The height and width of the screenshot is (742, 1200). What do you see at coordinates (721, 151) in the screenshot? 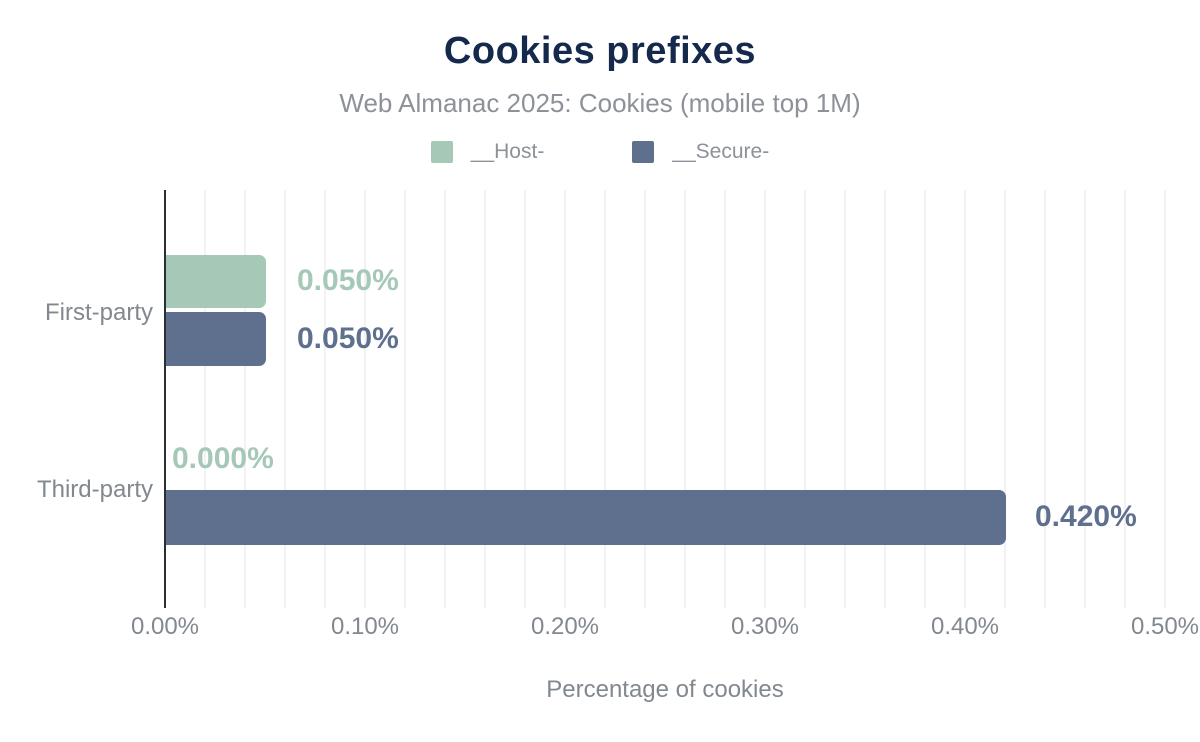
I see `legend-label-secure: __Secure-` at bounding box center [721, 151].